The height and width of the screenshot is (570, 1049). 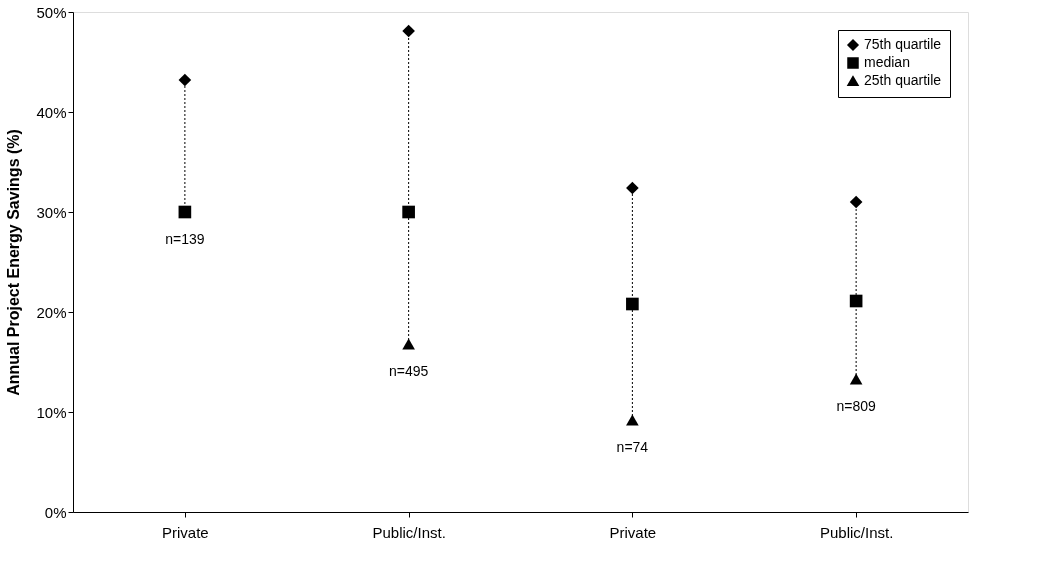 I want to click on annotation: n=809, so click(x=856, y=406).